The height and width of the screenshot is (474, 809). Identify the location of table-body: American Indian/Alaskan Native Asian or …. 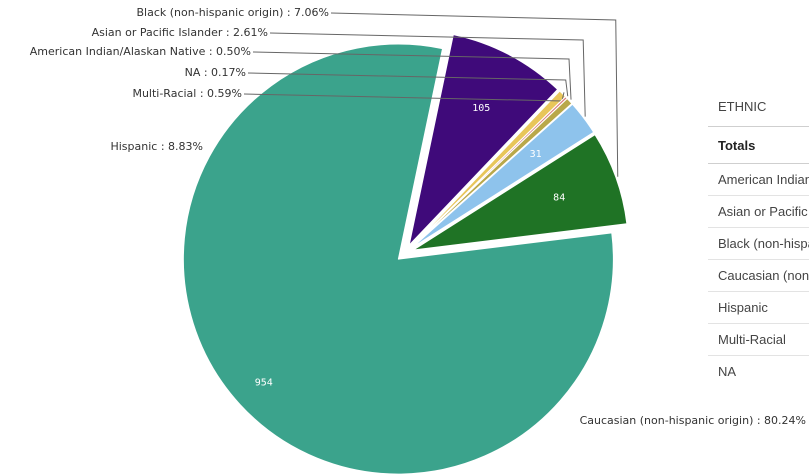
(758, 275).